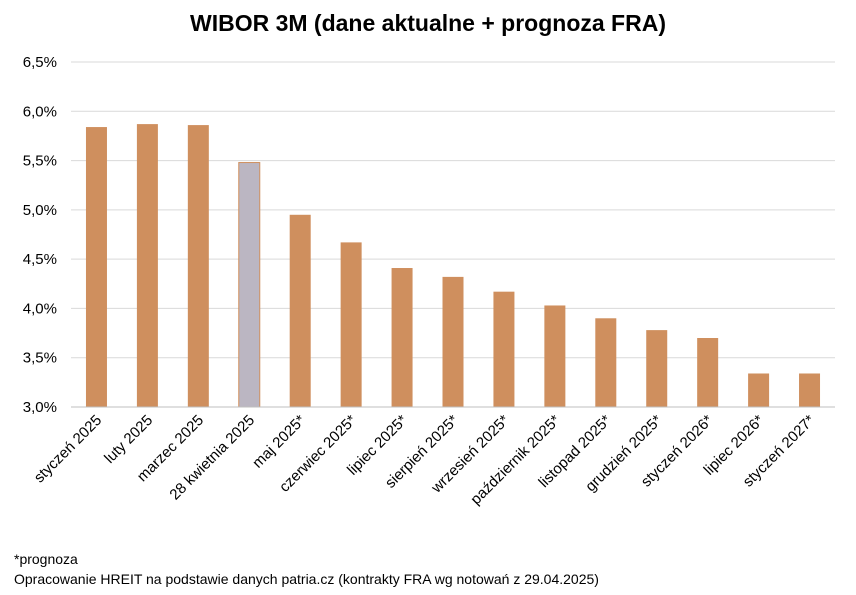 The width and height of the screenshot is (856, 595). What do you see at coordinates (46, 559) in the screenshot?
I see `footnote-forecast: *prognoza` at bounding box center [46, 559].